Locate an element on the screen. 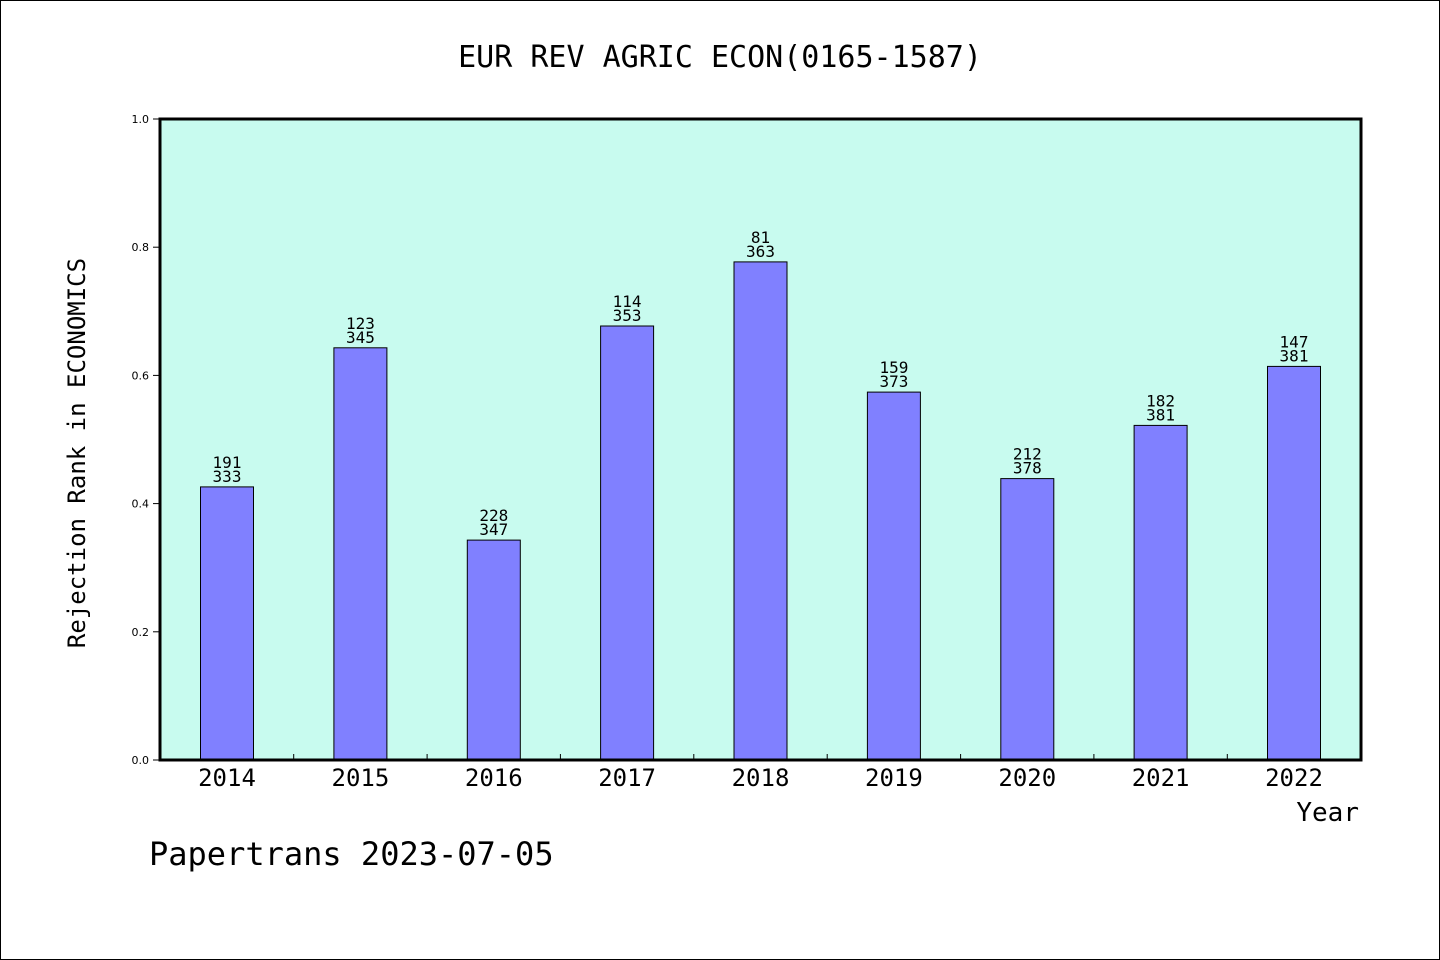  y-tick-label: 0.0 is located at coordinates (141, 760).